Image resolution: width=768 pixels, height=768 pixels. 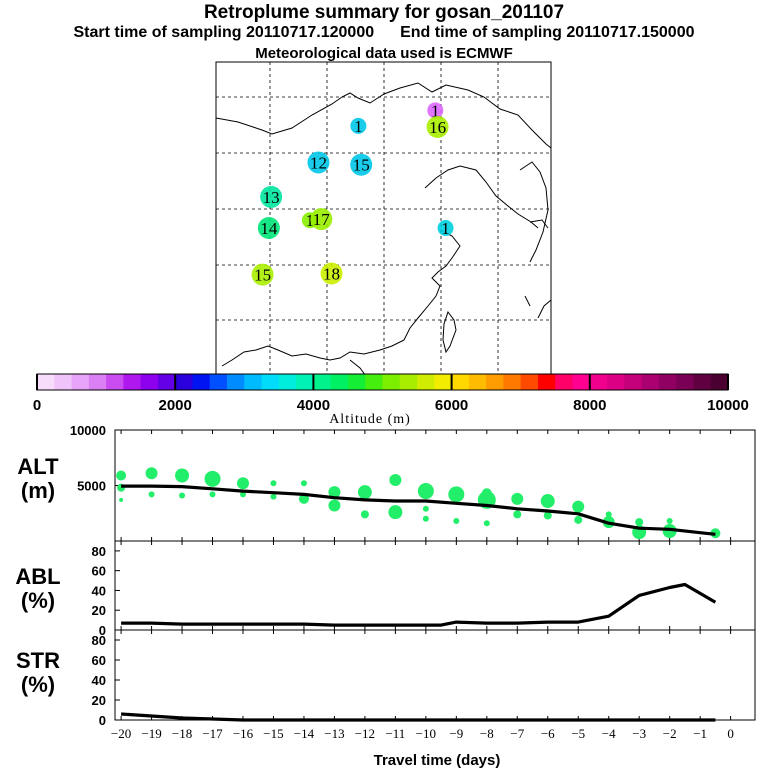 I want to click on map-label-11: 18, so click(x=331, y=273).